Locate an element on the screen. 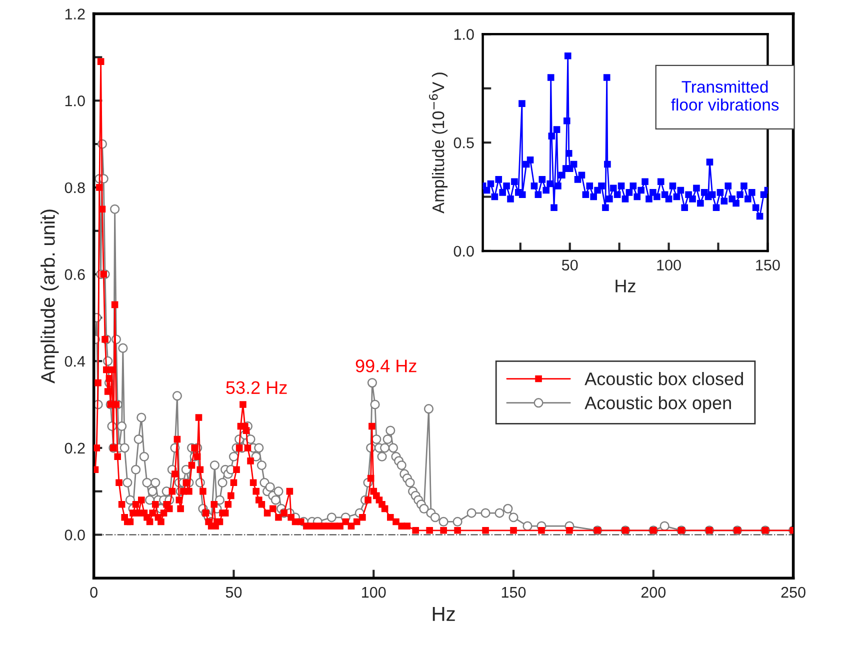 The height and width of the screenshot is (657, 853). y-tick-label: 0.4 is located at coordinates (75, 361).